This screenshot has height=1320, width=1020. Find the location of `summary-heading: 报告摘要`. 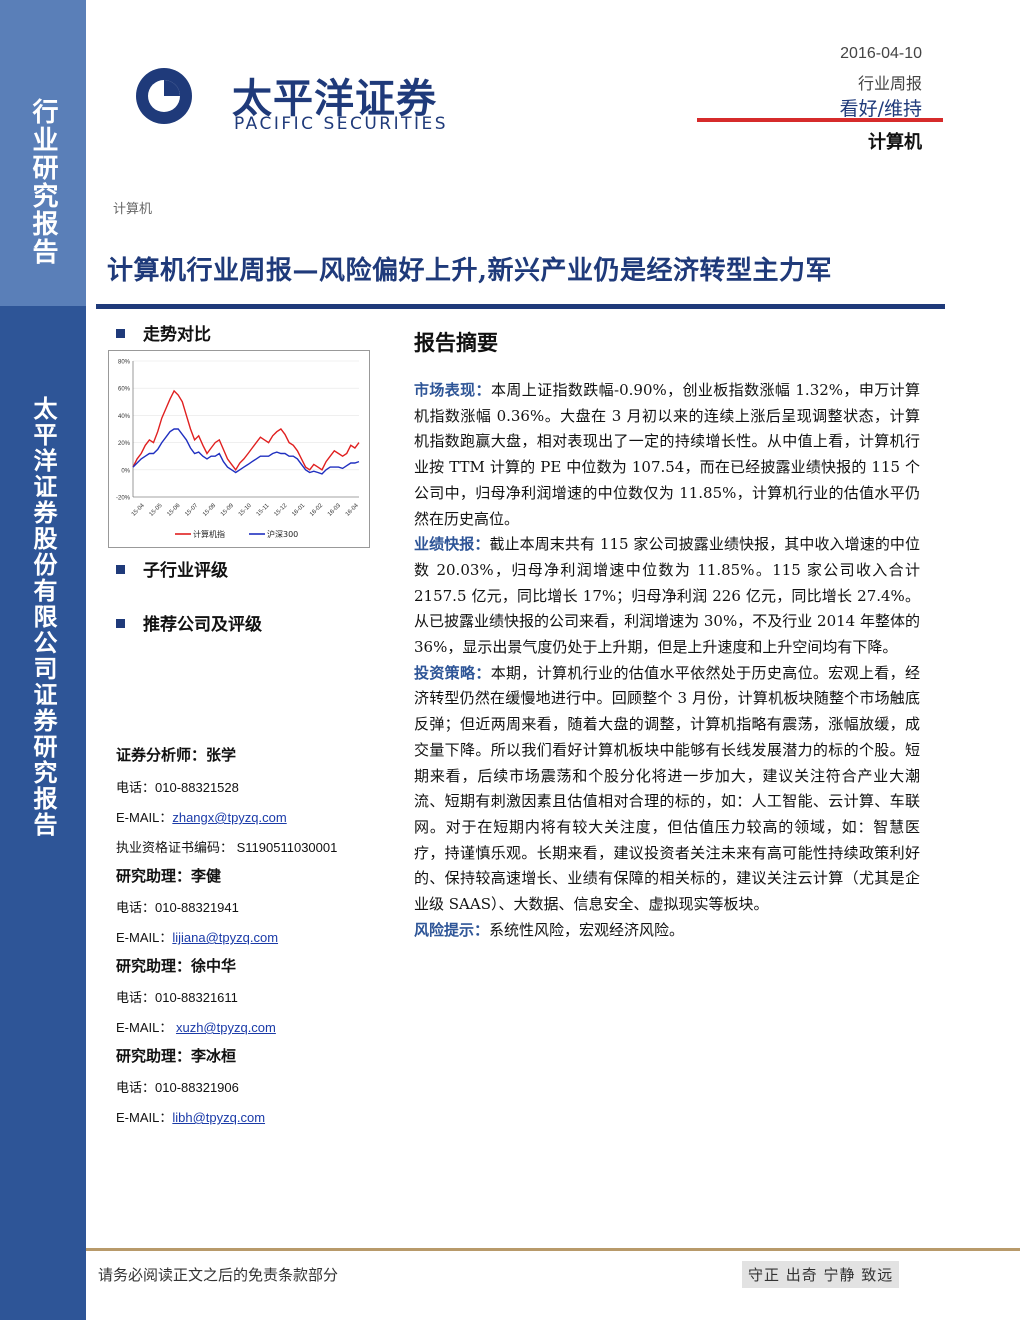

summary-heading: 报告摘要 is located at coordinates (456, 342).